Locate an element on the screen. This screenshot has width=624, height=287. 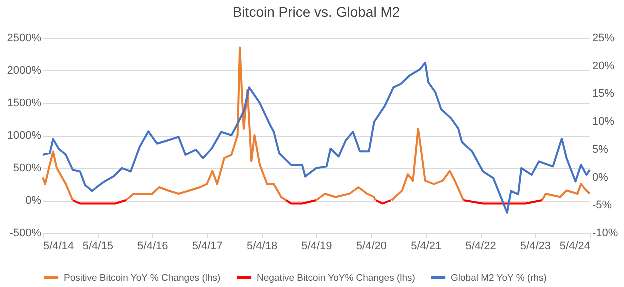
y-tick-label: 1000% is located at coordinates (24, 136).